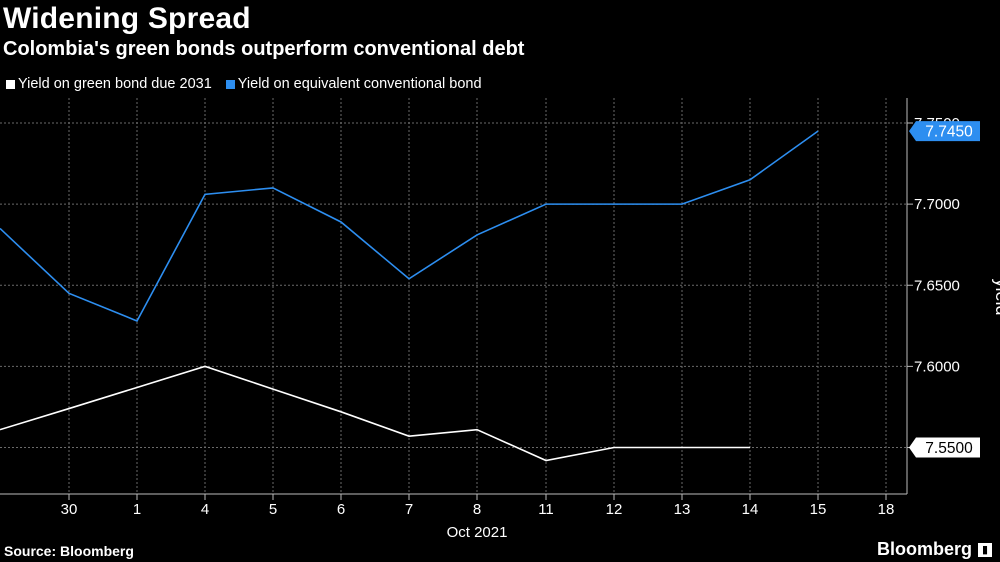  What do you see at coordinates (359, 84) in the screenshot?
I see `legend-label-conventional-bond: Yield on equivalent conventional bond` at bounding box center [359, 84].